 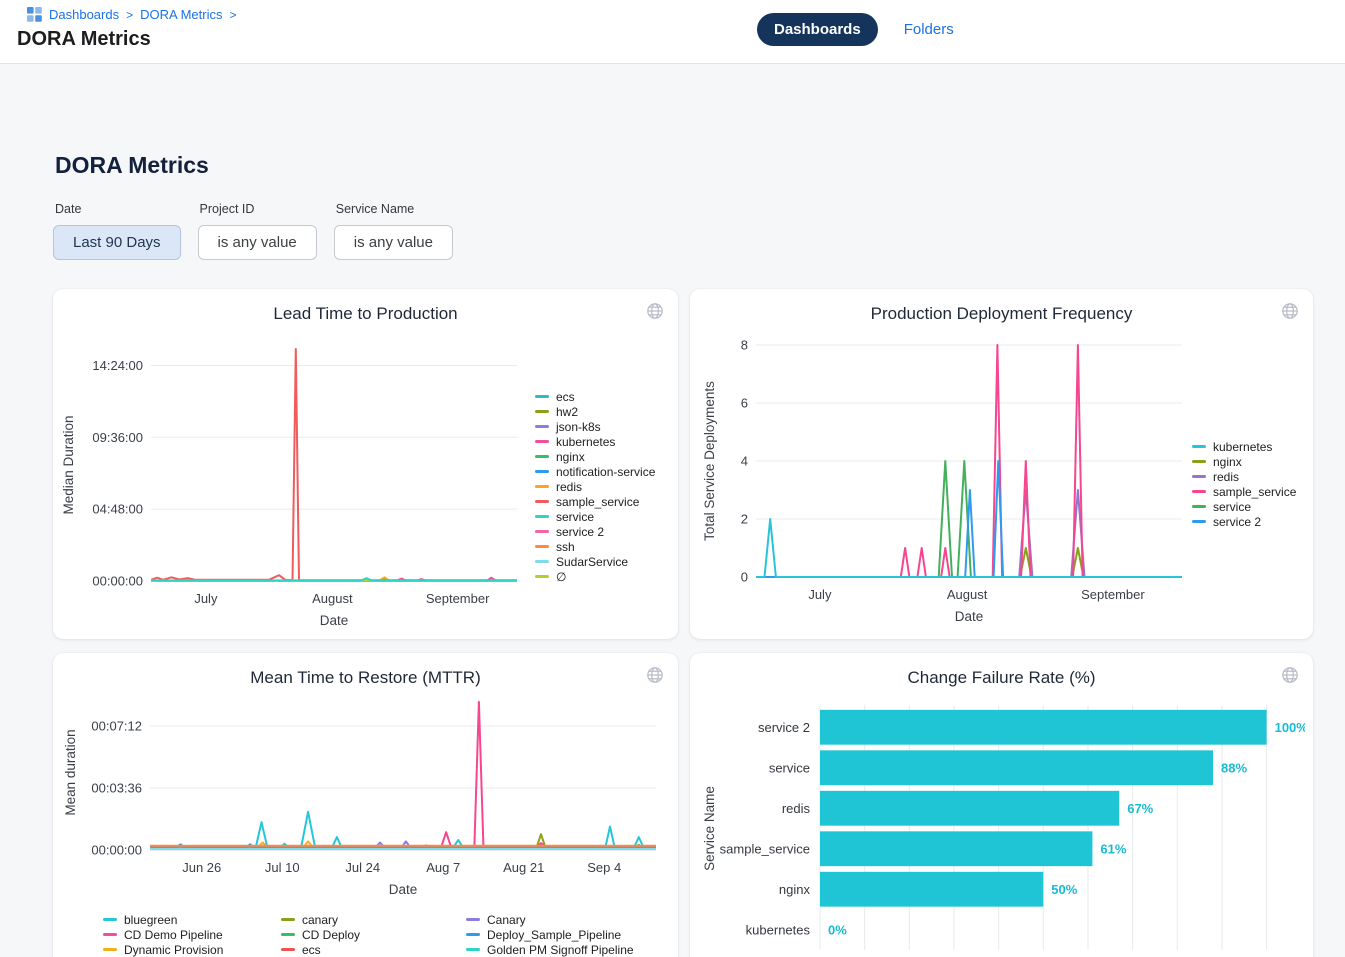 I want to click on series-sample_service, so click(x=333, y=465).